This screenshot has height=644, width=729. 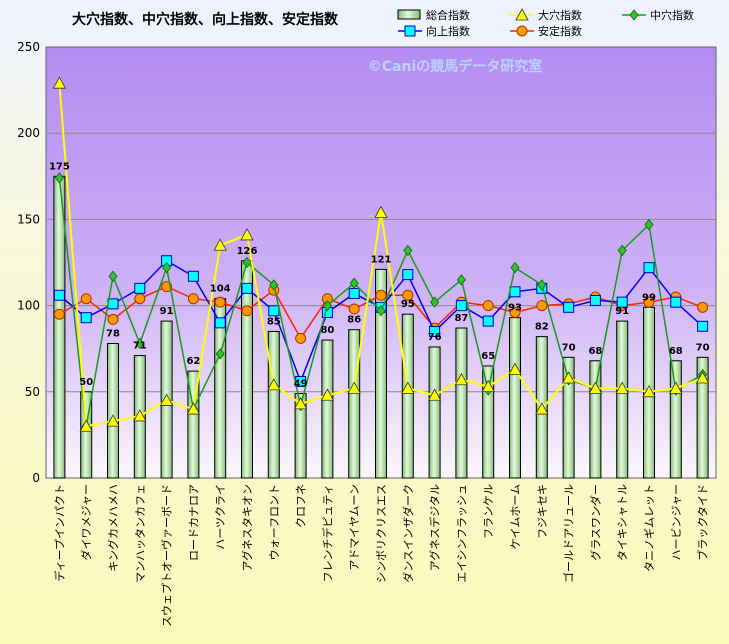 What do you see at coordinates (301, 506) in the screenshot?
I see `x-tick-label-9: クロフネ` at bounding box center [301, 506].